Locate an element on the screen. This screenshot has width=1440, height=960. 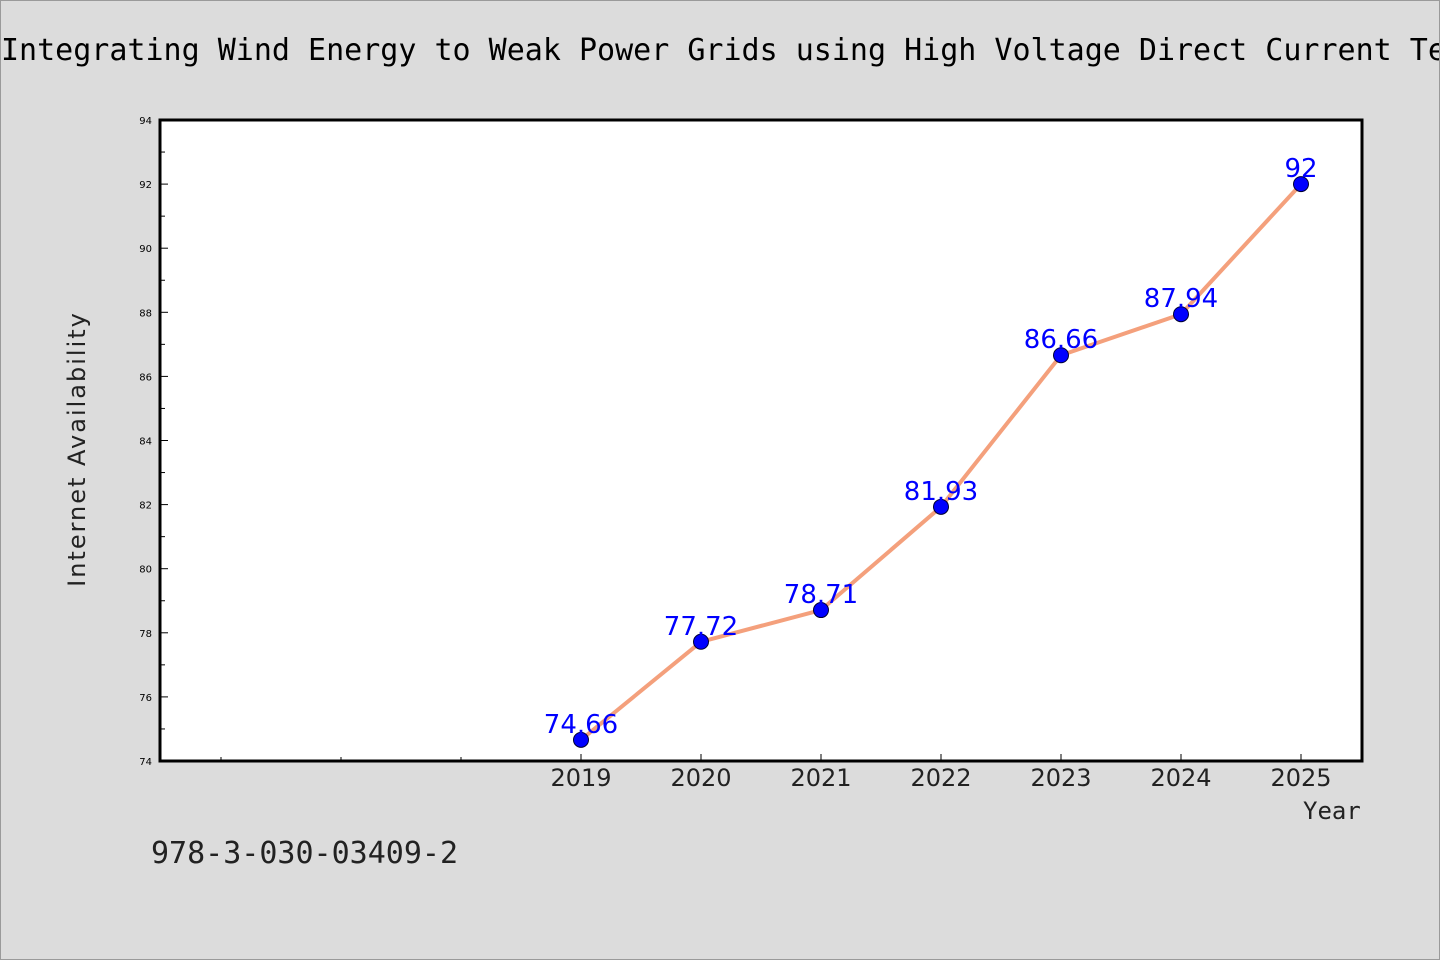
isbn-text: 978-3-030-03409-2 is located at coordinates (305, 853).